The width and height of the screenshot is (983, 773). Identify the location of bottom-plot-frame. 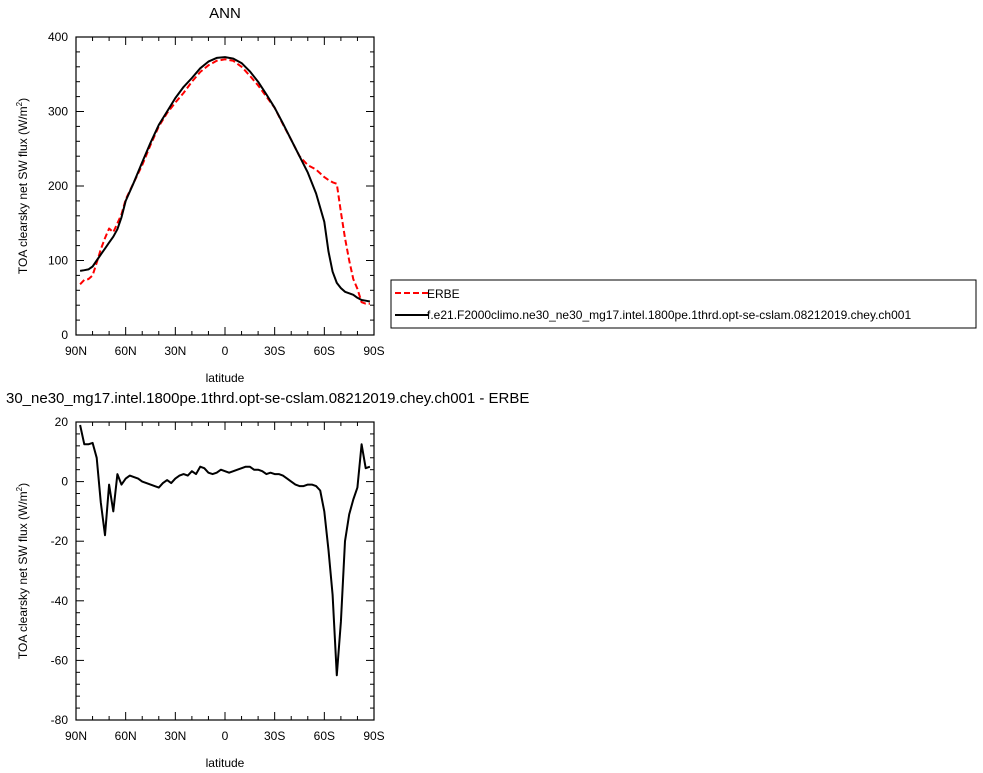
(225, 571).